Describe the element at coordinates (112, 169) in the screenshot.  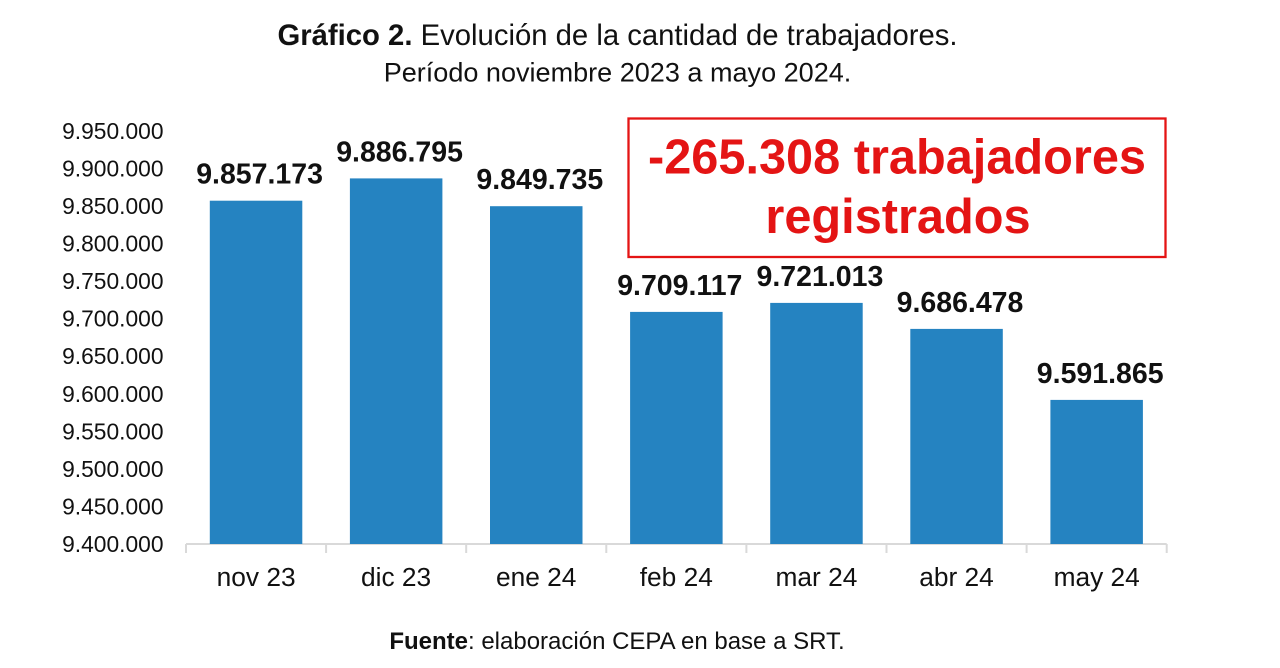
I see `svg-text: 9.900.000` at that location.